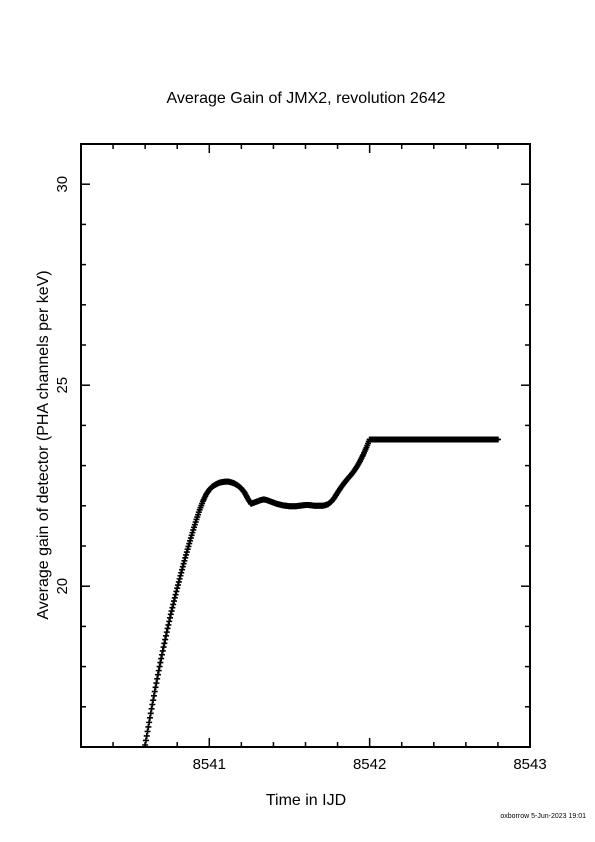 This screenshot has width=595, height=842. I want to click on chart-title: Average Gain of JMX2, revolution 2642, so click(306, 98).